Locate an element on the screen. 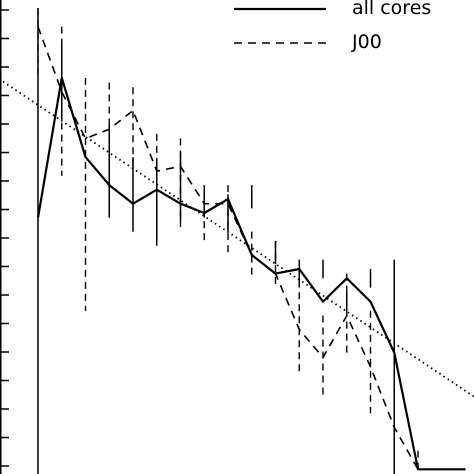  legend: all cores J00 is located at coordinates (332, 26).